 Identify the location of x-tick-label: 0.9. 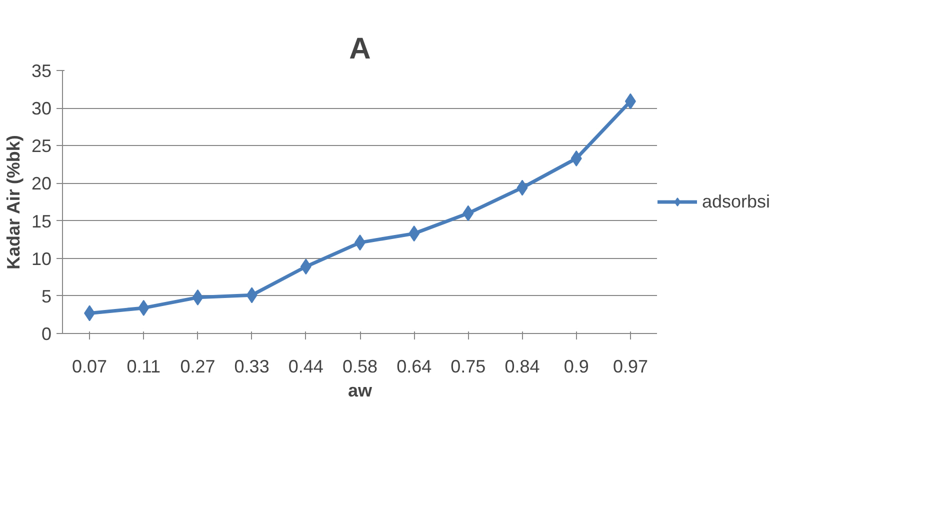
(576, 366).